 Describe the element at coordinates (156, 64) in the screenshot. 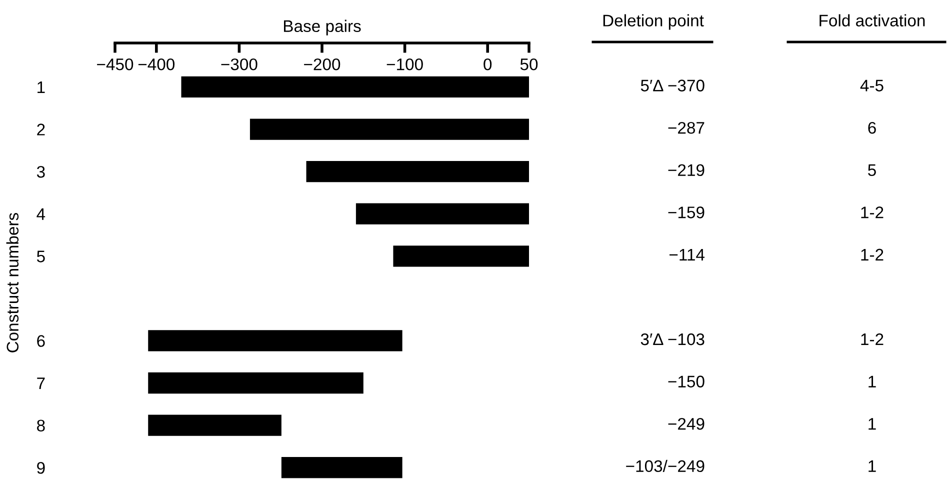

I see `x-tick-label: −400` at that location.